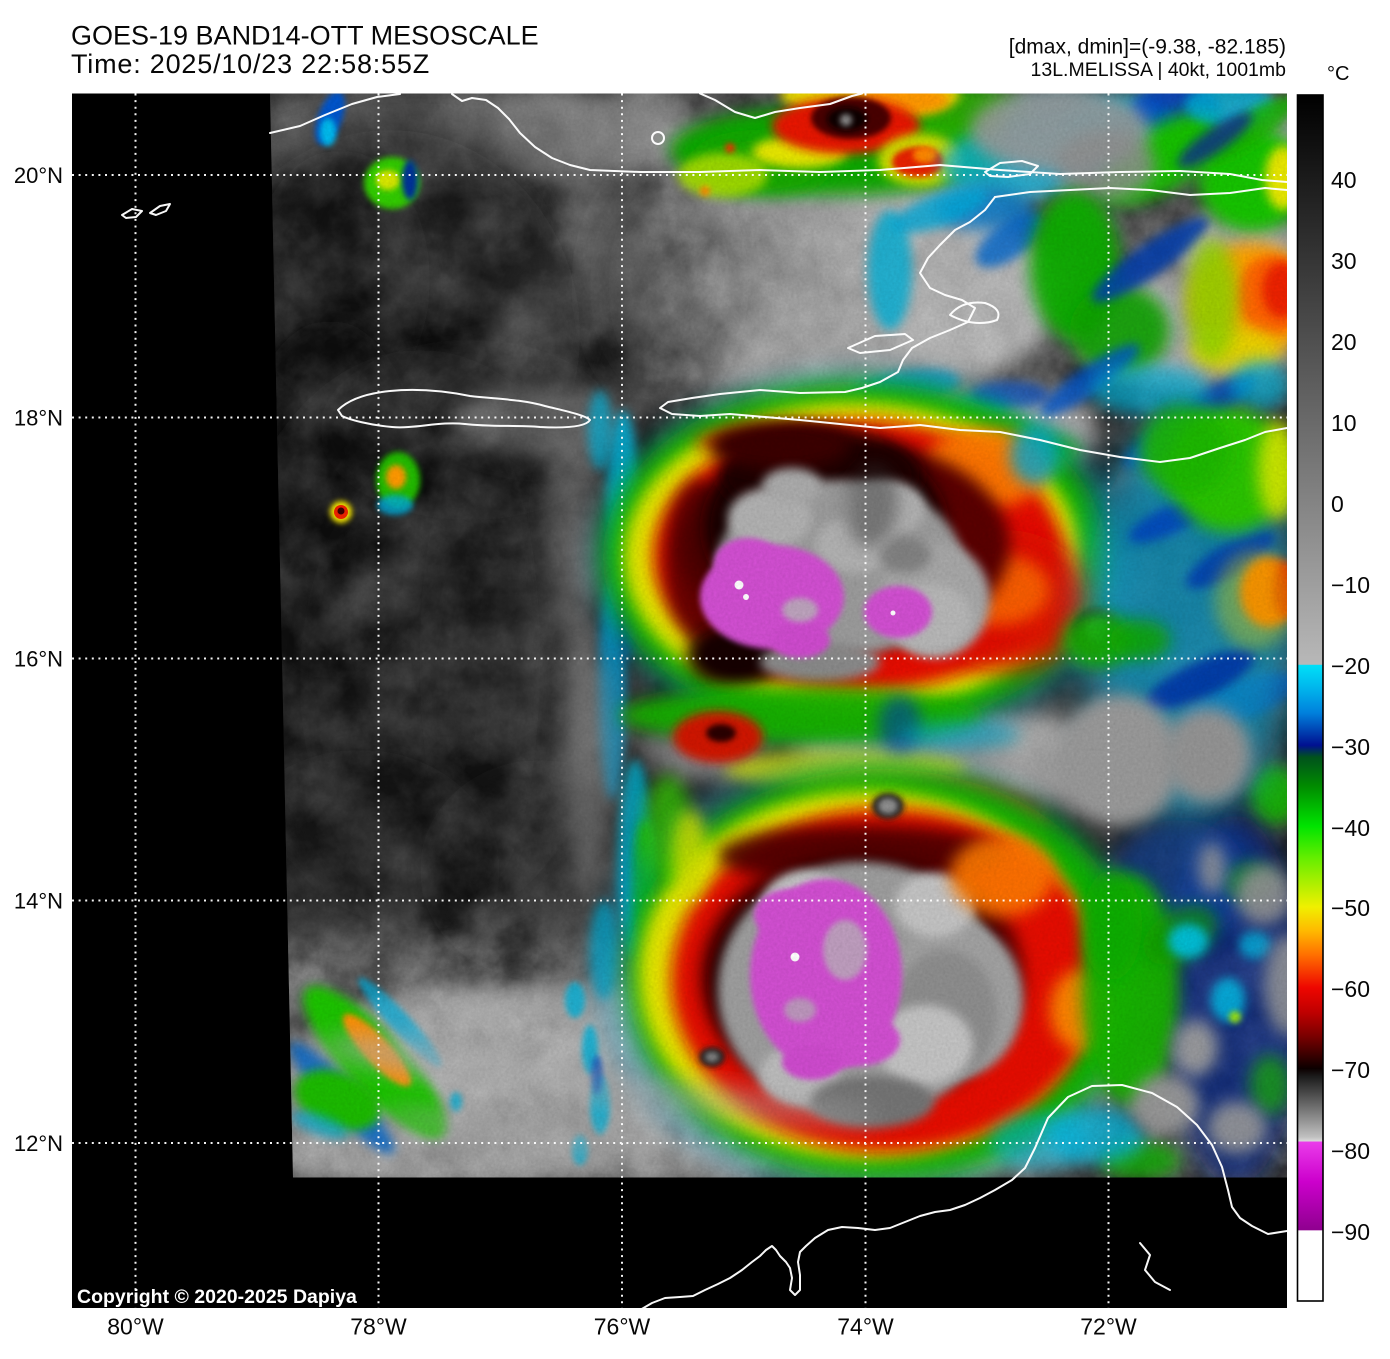 The image size is (1390, 1359). I want to click on svg-text: Time: 2025/10/23 22:58:55Z, so click(250, 64).